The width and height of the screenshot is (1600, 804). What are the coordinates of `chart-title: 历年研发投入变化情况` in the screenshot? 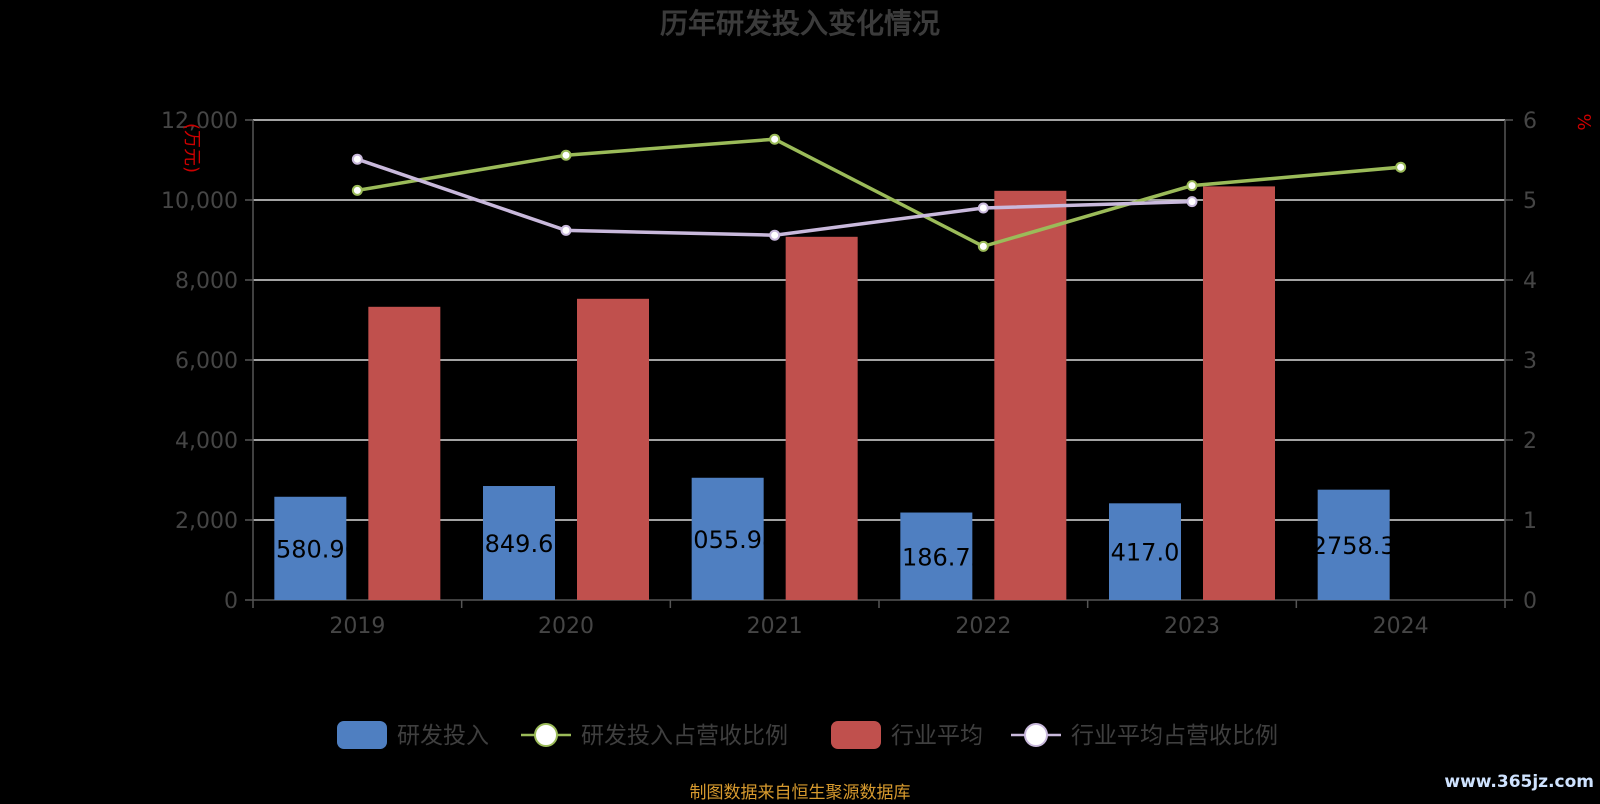 It's located at (800, 23).